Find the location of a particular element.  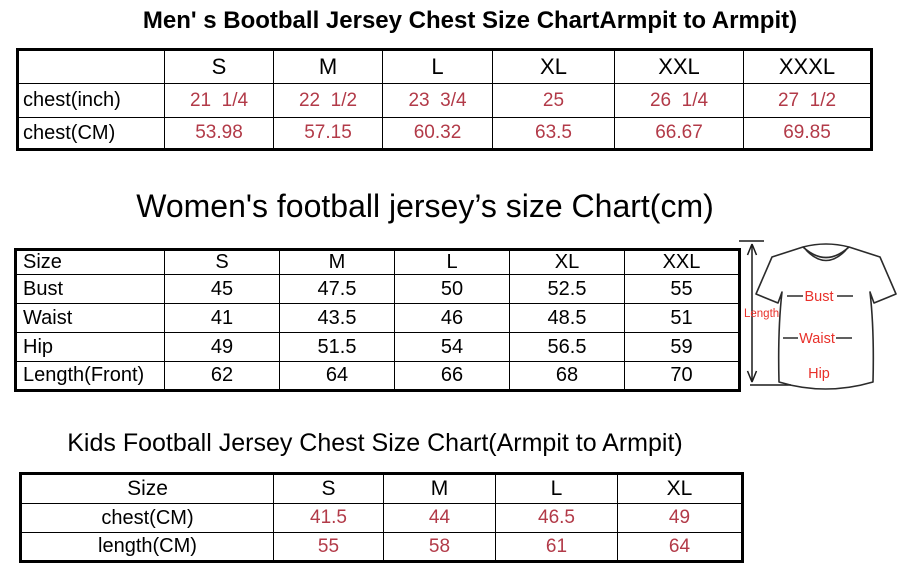

cell-value: 41.5 is located at coordinates (328, 518).